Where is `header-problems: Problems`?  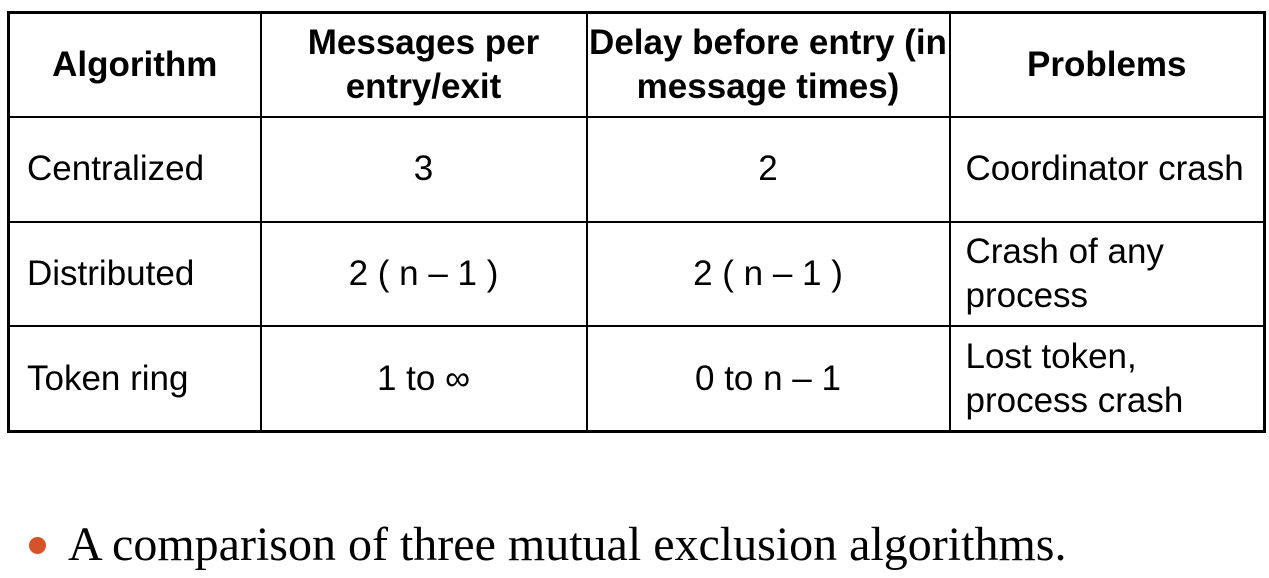 header-problems: Problems is located at coordinates (1107, 64).